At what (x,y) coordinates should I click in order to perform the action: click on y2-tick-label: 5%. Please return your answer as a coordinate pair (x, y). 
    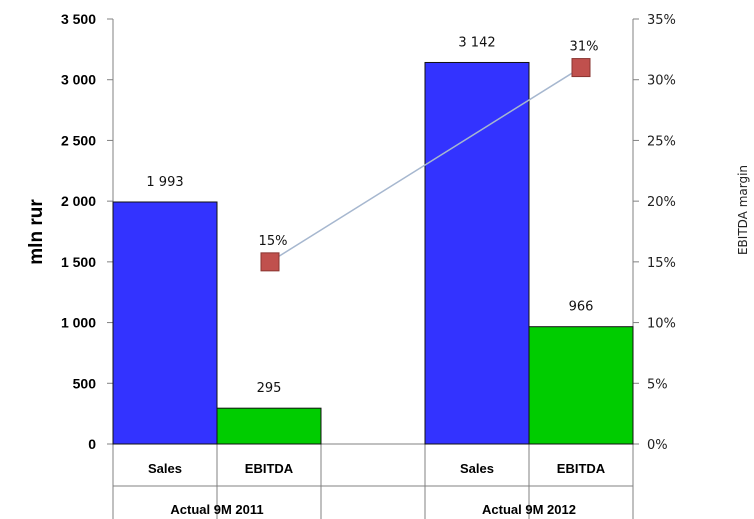
    Looking at the image, I should click on (657, 384).